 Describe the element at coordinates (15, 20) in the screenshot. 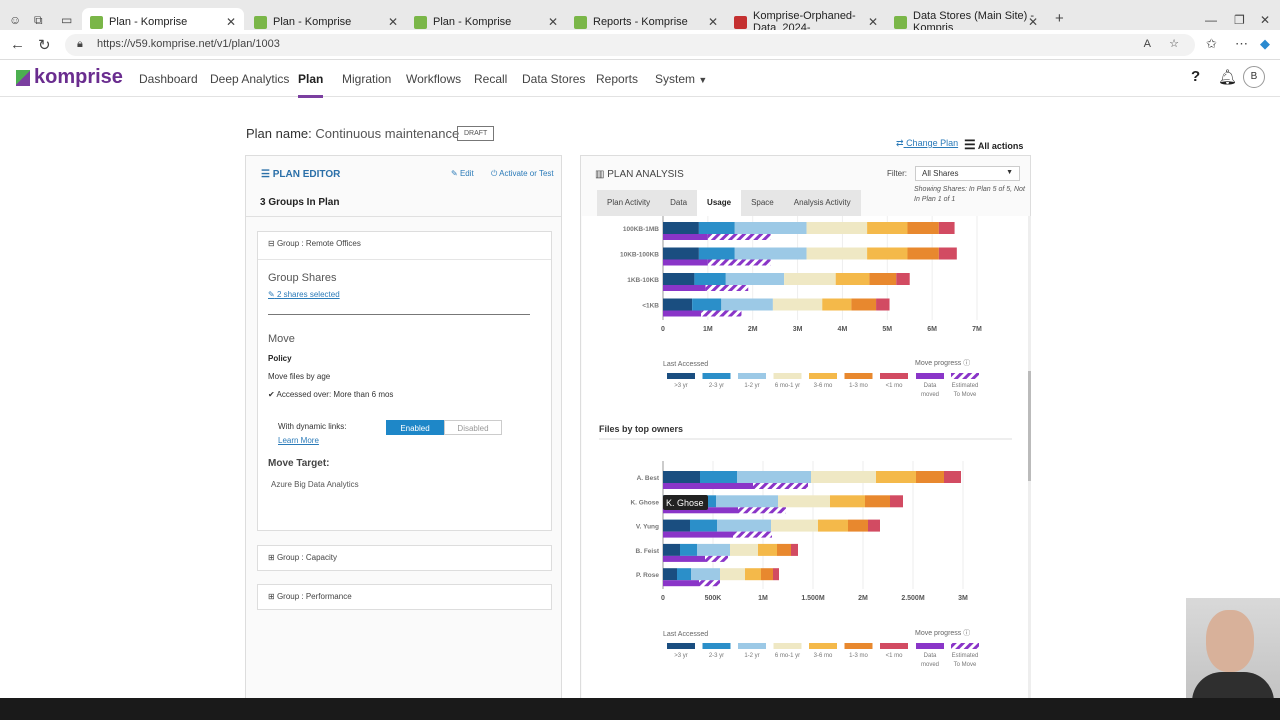

I see `profile-icon: ☺` at that location.